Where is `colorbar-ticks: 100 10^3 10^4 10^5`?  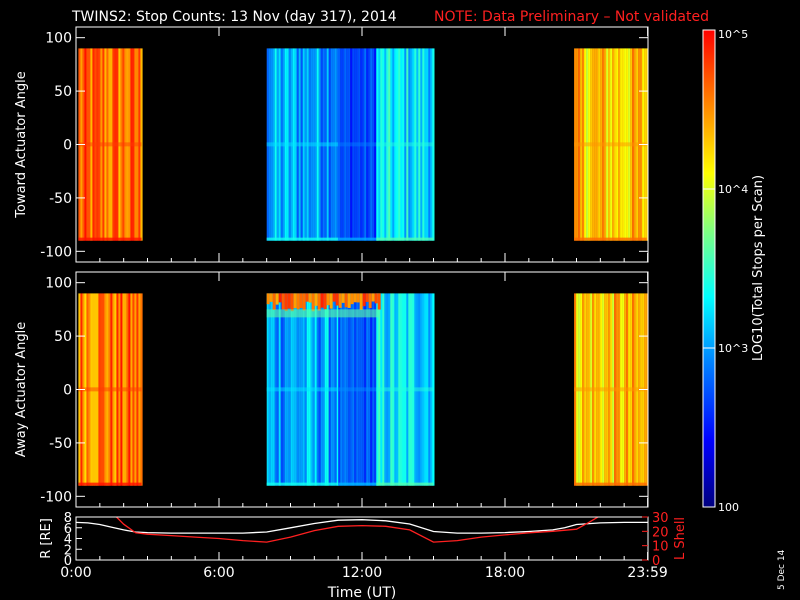
colorbar-ticks: 100 10^3 10^4 10^5 is located at coordinates (725, 271).